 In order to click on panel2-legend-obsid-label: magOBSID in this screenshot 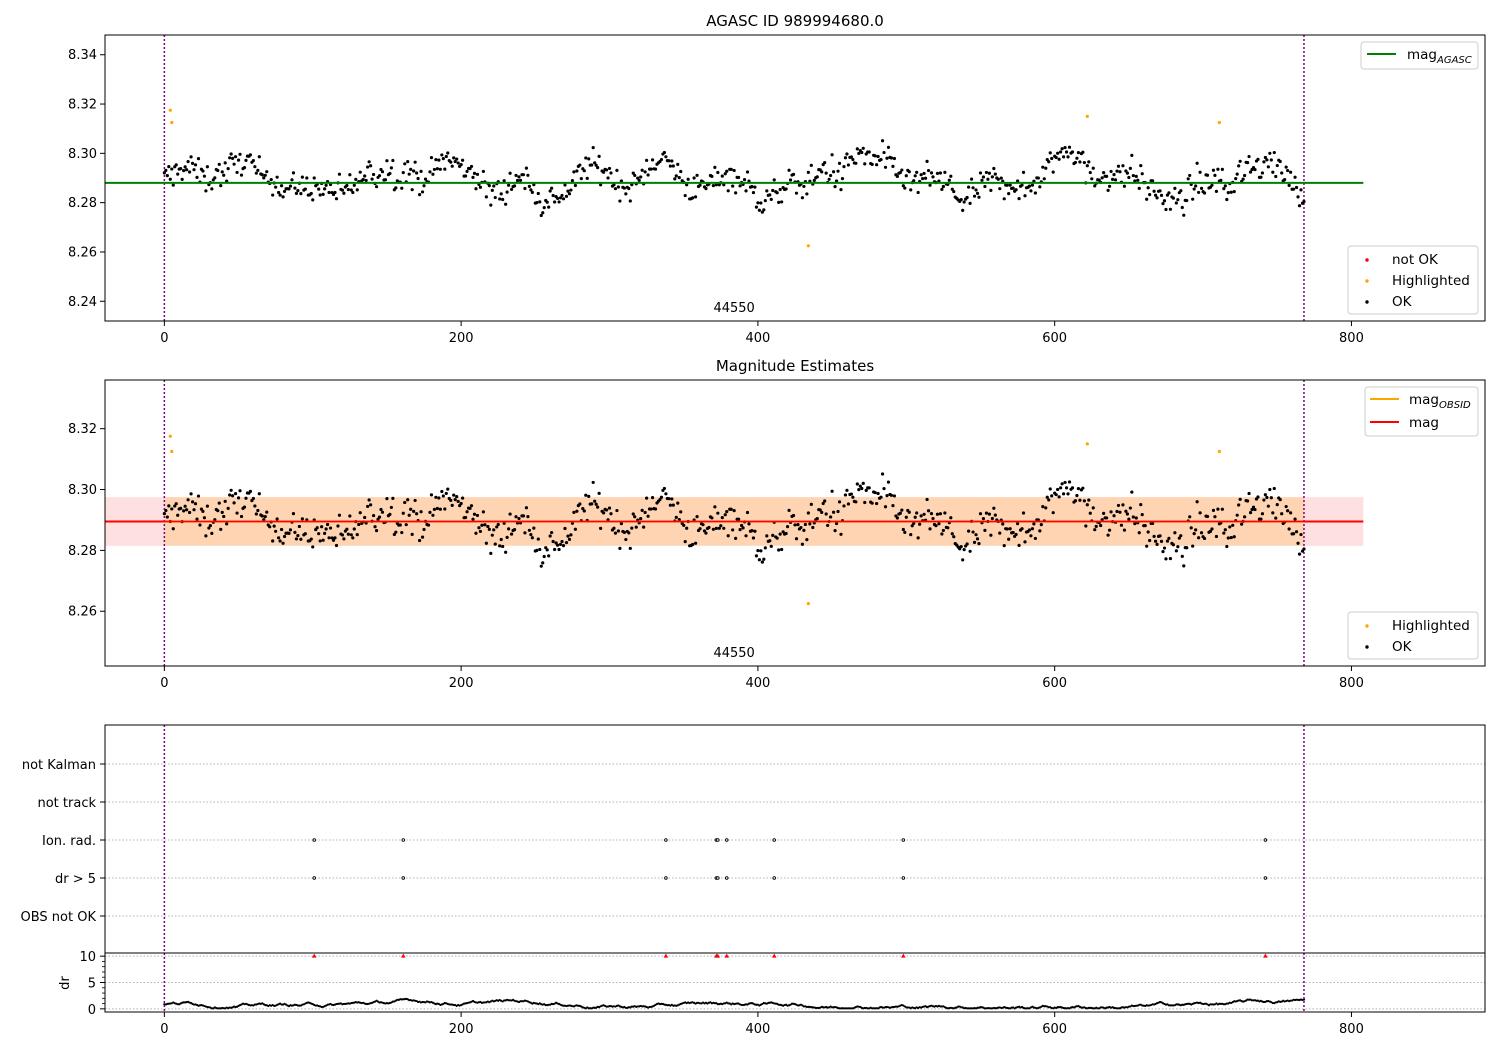, I will do `click(1440, 401)`.